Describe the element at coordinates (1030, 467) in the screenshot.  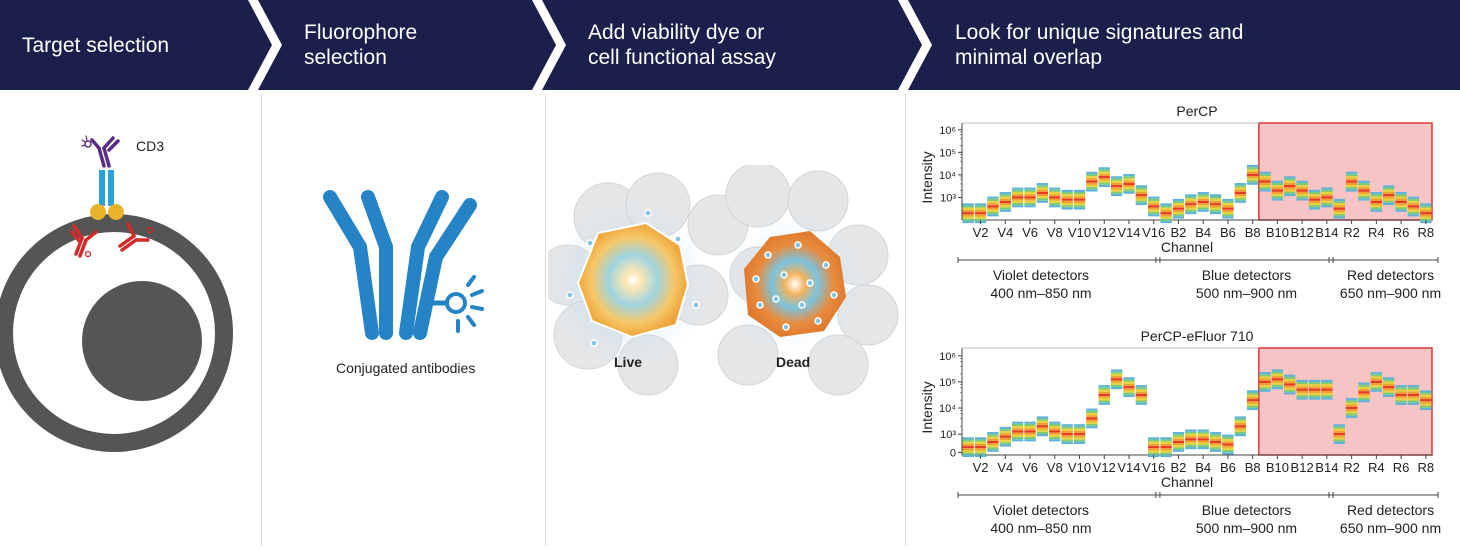
I see `x-tick-label: V6` at that location.